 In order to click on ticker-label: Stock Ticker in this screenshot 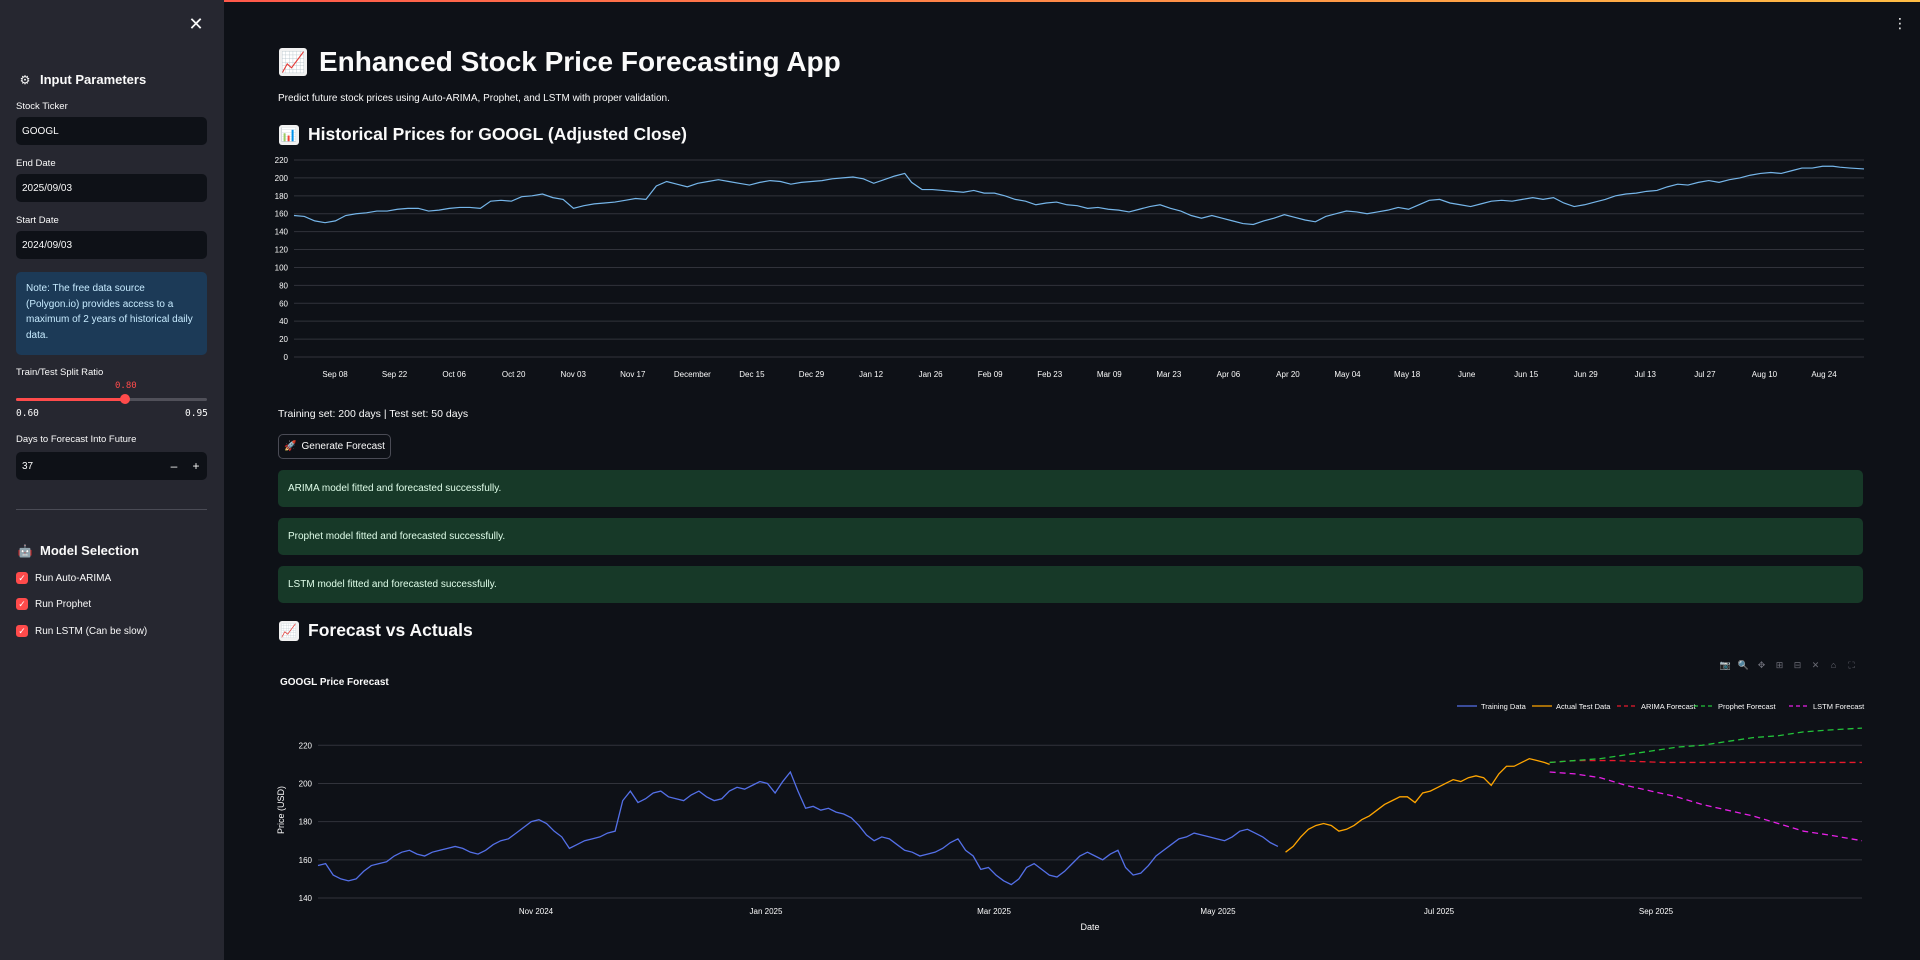, I will do `click(42, 106)`.